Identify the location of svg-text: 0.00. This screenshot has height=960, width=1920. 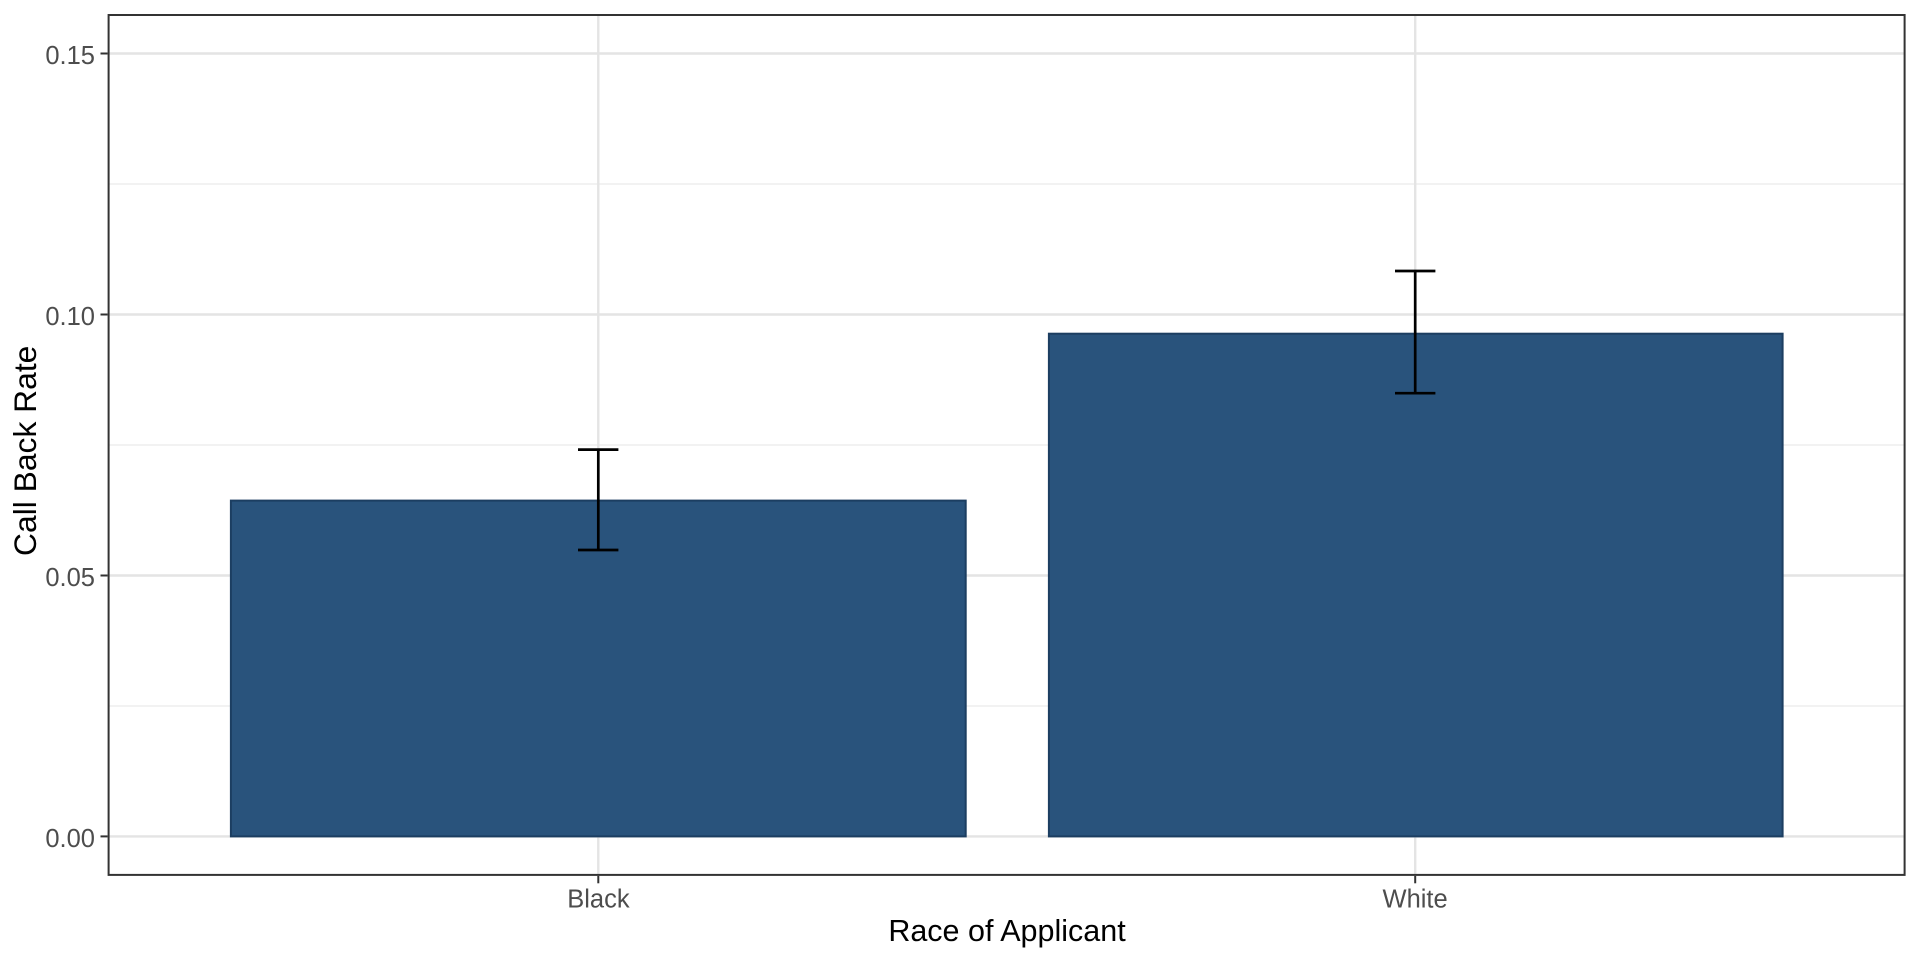
(70, 839).